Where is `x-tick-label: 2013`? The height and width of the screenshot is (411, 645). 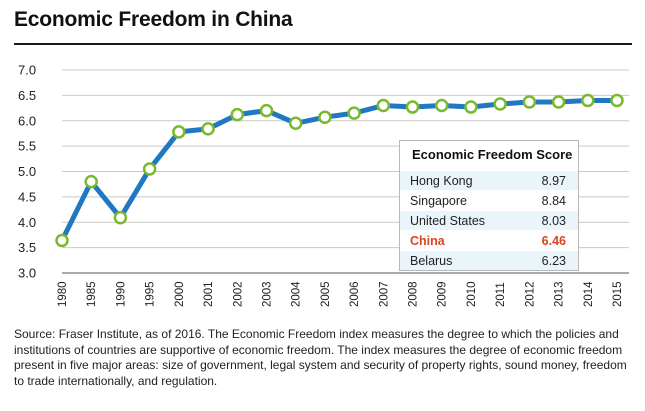
x-tick-label: 2013 is located at coordinates (560, 294).